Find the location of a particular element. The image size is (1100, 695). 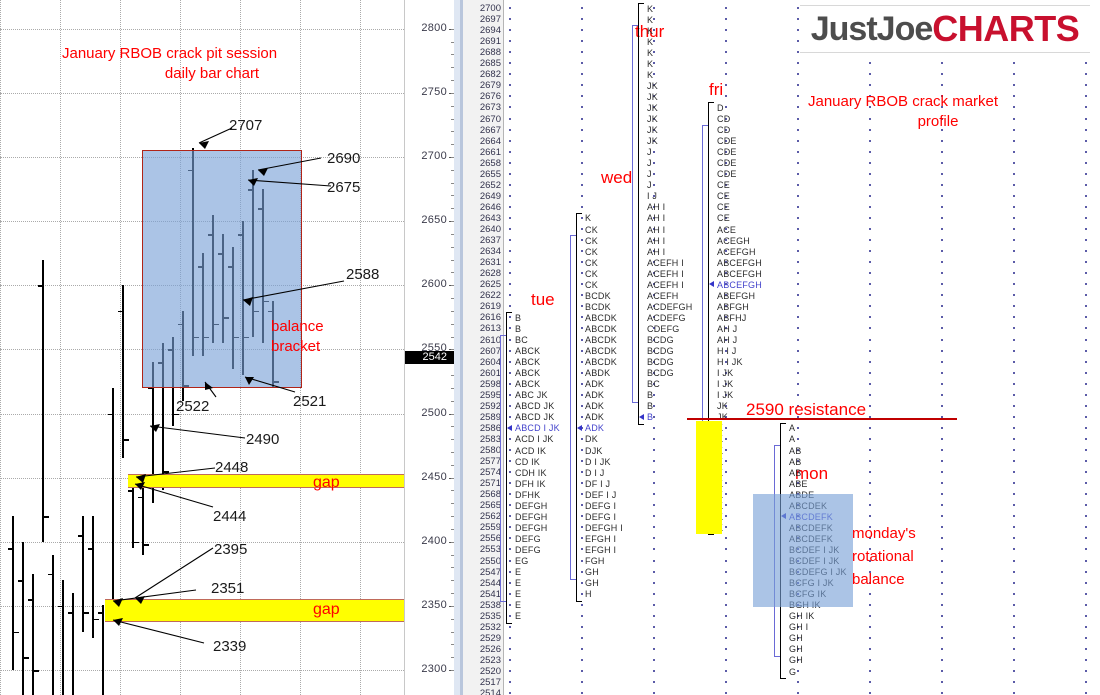

tpo-row: ABCEFGH is located at coordinates (739, 273).